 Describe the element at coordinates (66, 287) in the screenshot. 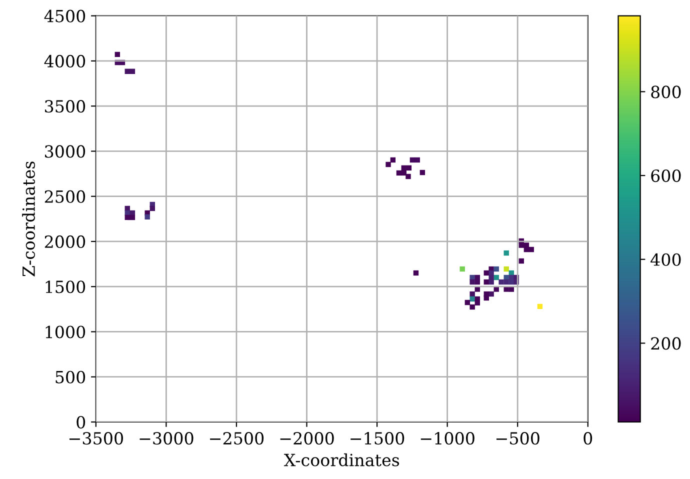

I see `y-tick-label: 1500` at that location.